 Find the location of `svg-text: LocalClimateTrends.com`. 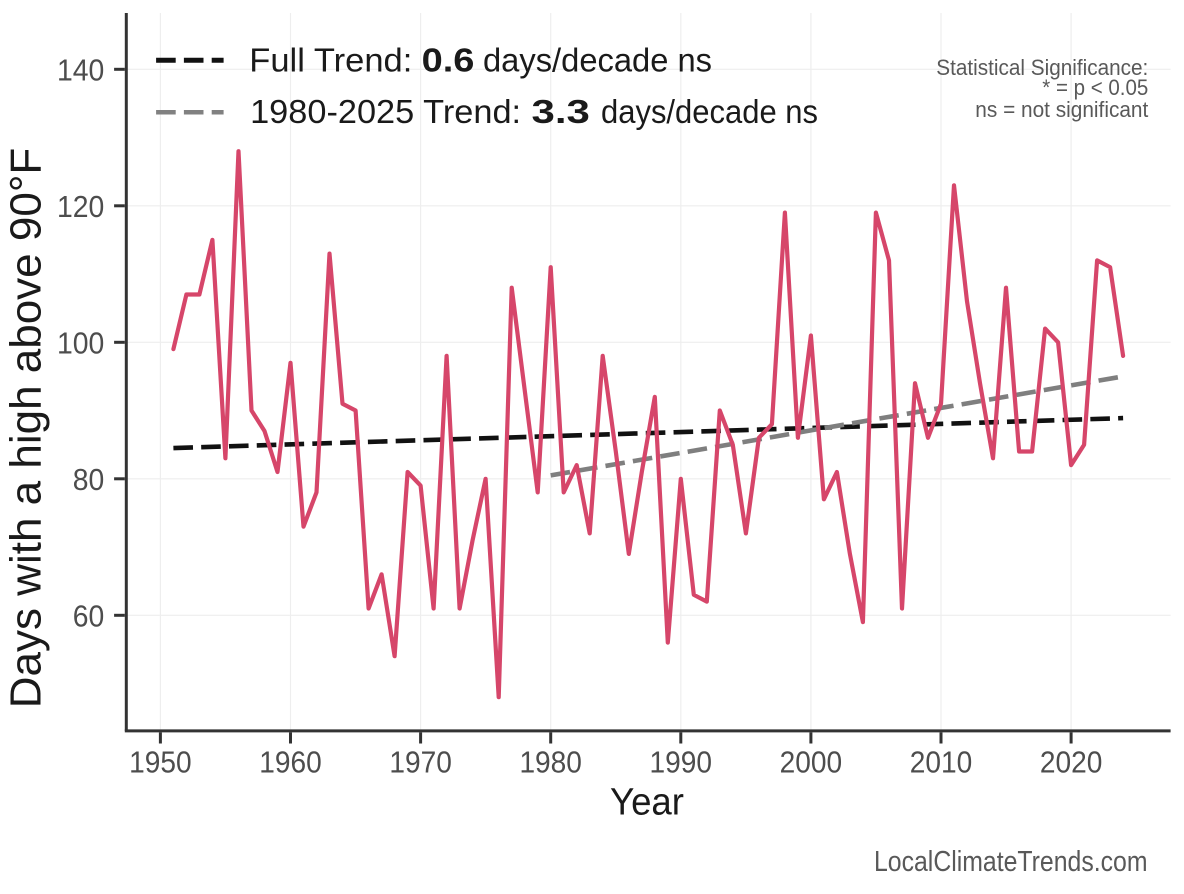

svg-text: LocalClimateTrends.com is located at coordinates (1011, 862).